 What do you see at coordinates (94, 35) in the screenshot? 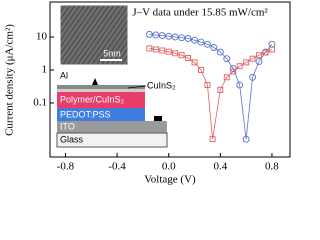
I see `tem-image` at bounding box center [94, 35].